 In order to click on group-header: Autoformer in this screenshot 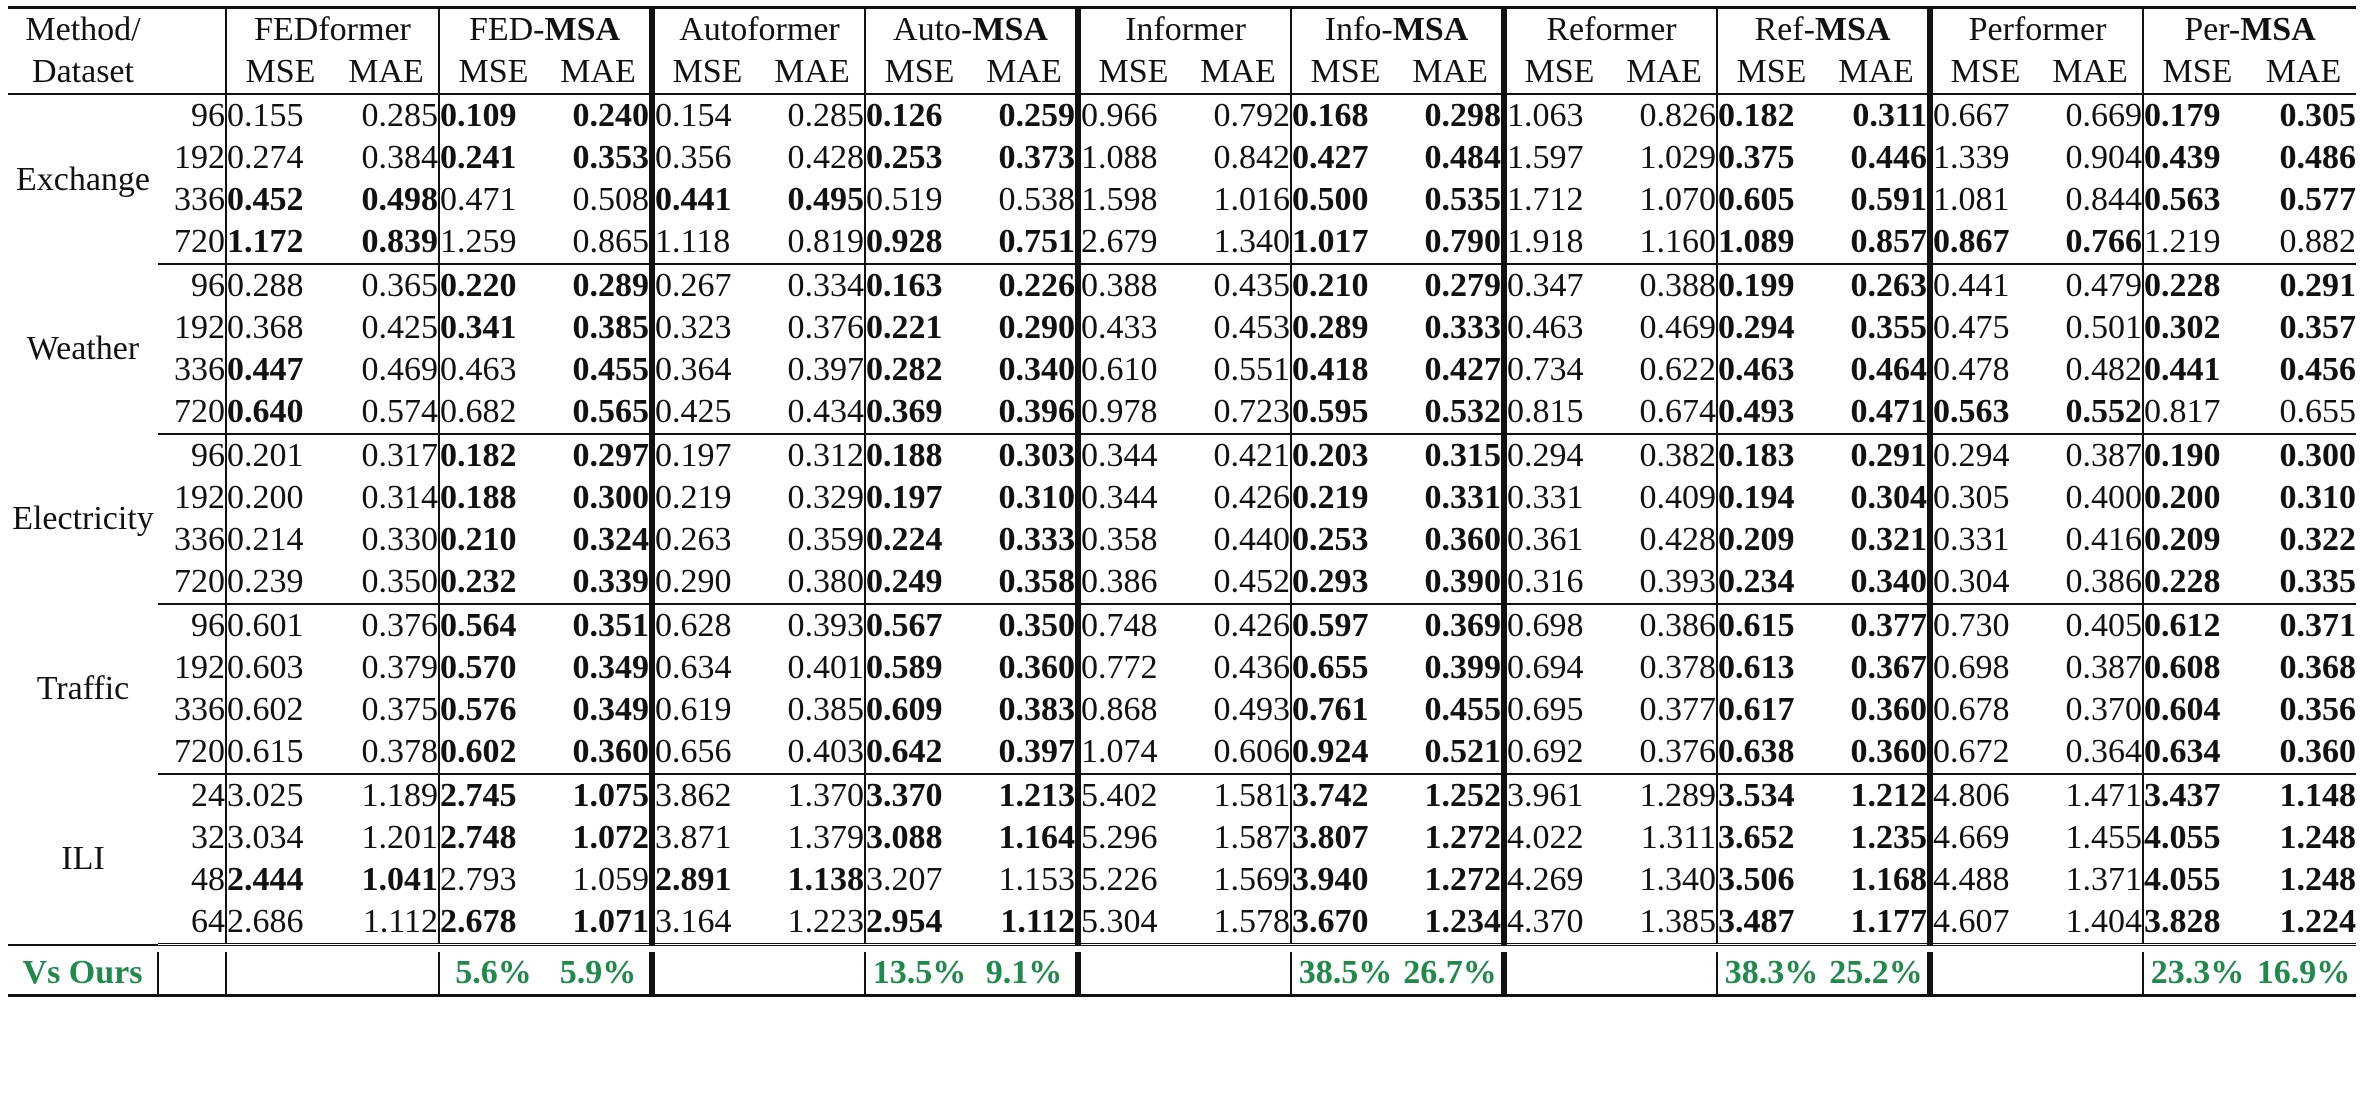, I will do `click(757, 30)`.